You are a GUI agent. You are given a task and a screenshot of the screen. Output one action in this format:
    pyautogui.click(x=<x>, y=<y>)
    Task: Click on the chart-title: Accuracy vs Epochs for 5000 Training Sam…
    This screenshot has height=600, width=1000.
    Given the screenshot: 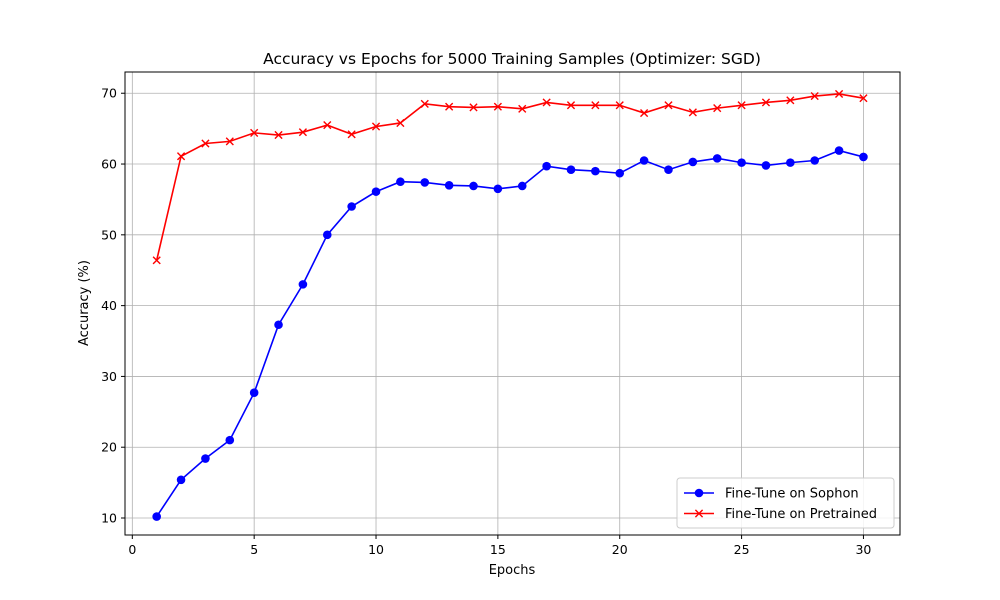 What is the action you would take?
    pyautogui.click(x=512, y=59)
    